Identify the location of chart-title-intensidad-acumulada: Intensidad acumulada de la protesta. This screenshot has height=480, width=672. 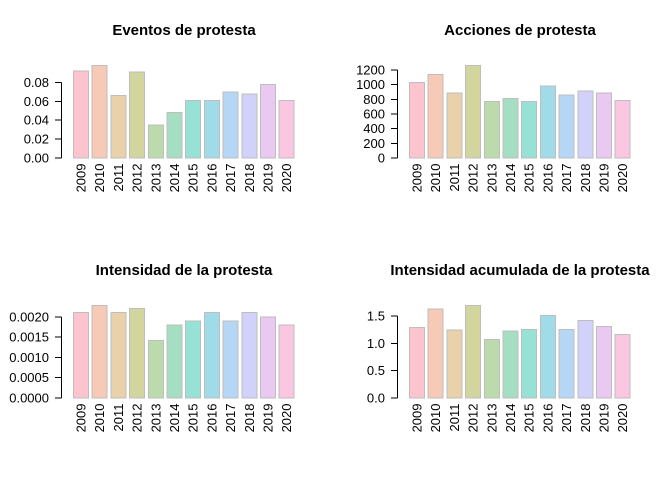
(520, 270).